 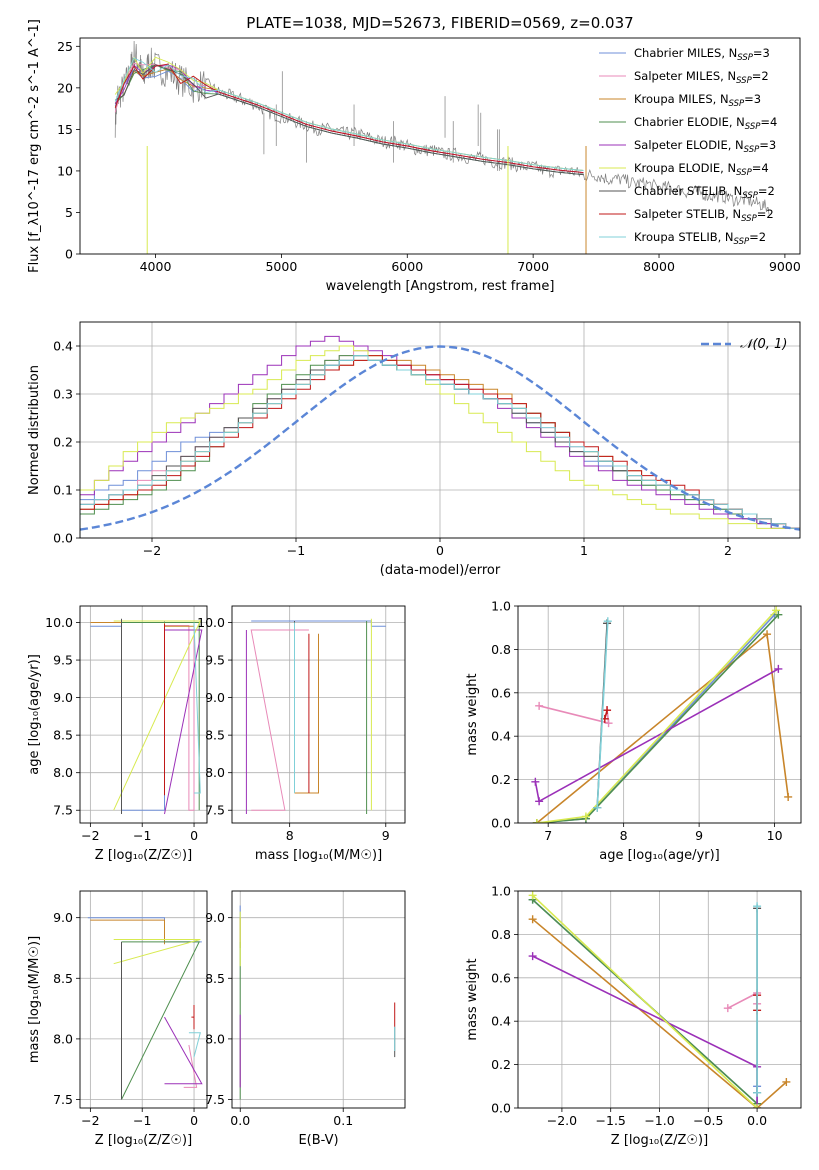 I want to click on residuals-ytick-label: 0.3, so click(x=63, y=394).